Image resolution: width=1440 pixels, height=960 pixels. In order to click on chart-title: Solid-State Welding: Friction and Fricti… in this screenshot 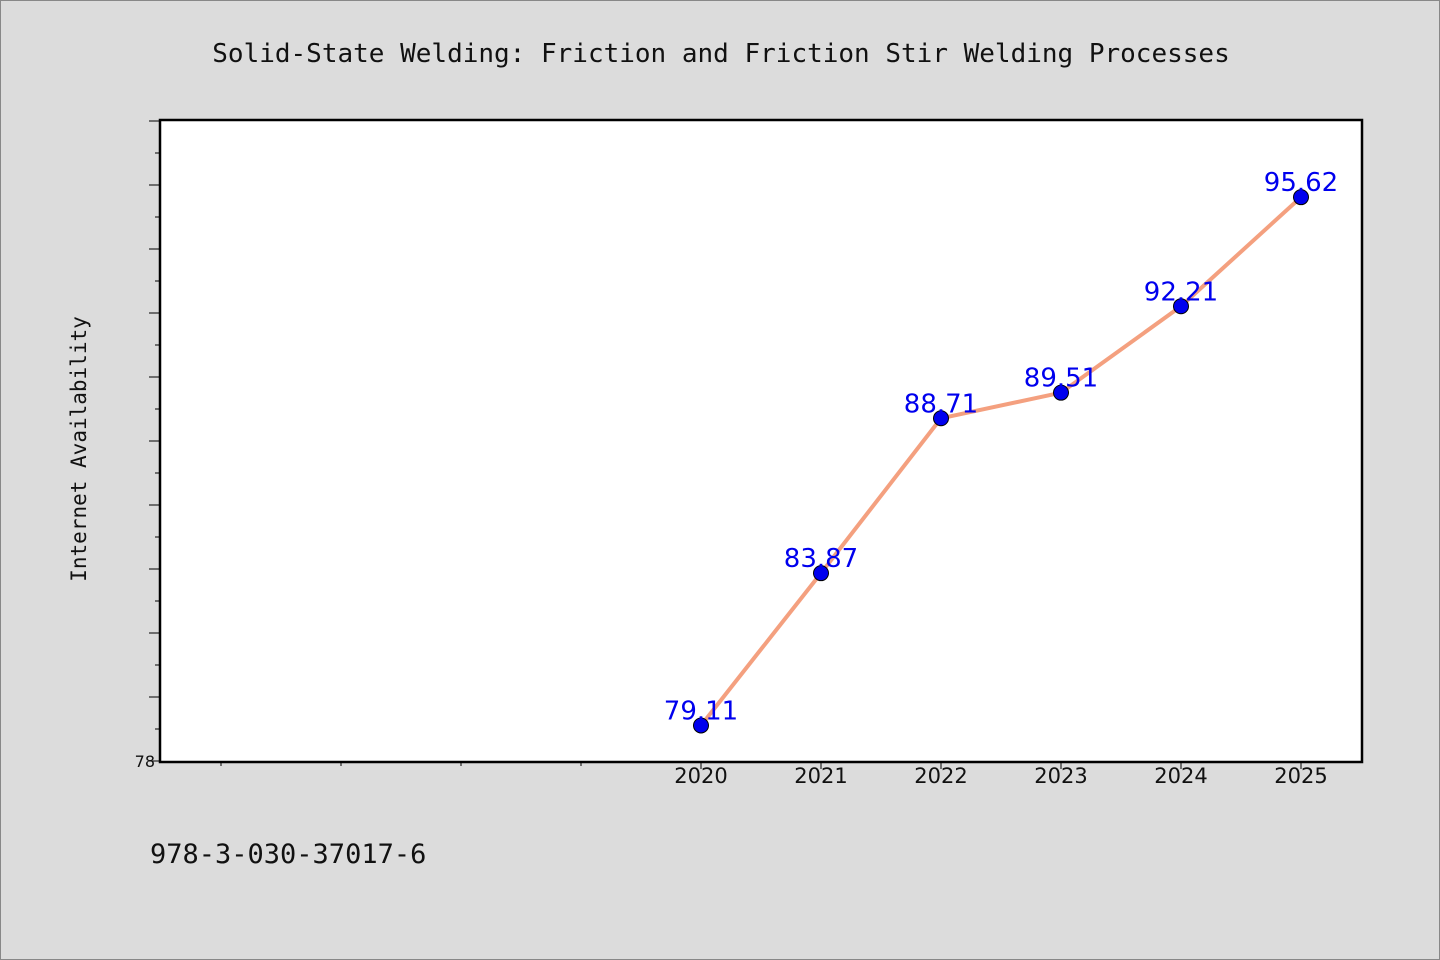, I will do `click(720, 54)`.